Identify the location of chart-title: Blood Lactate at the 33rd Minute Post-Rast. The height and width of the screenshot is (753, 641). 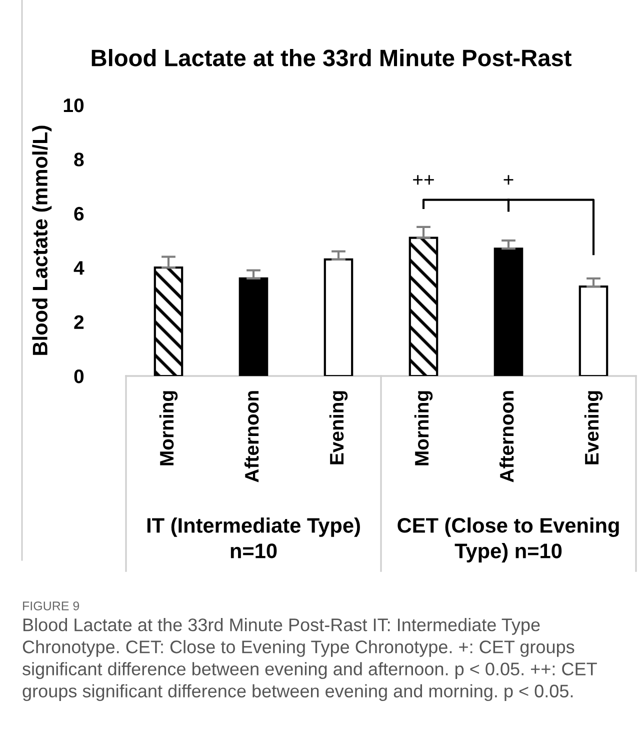
(332, 57).